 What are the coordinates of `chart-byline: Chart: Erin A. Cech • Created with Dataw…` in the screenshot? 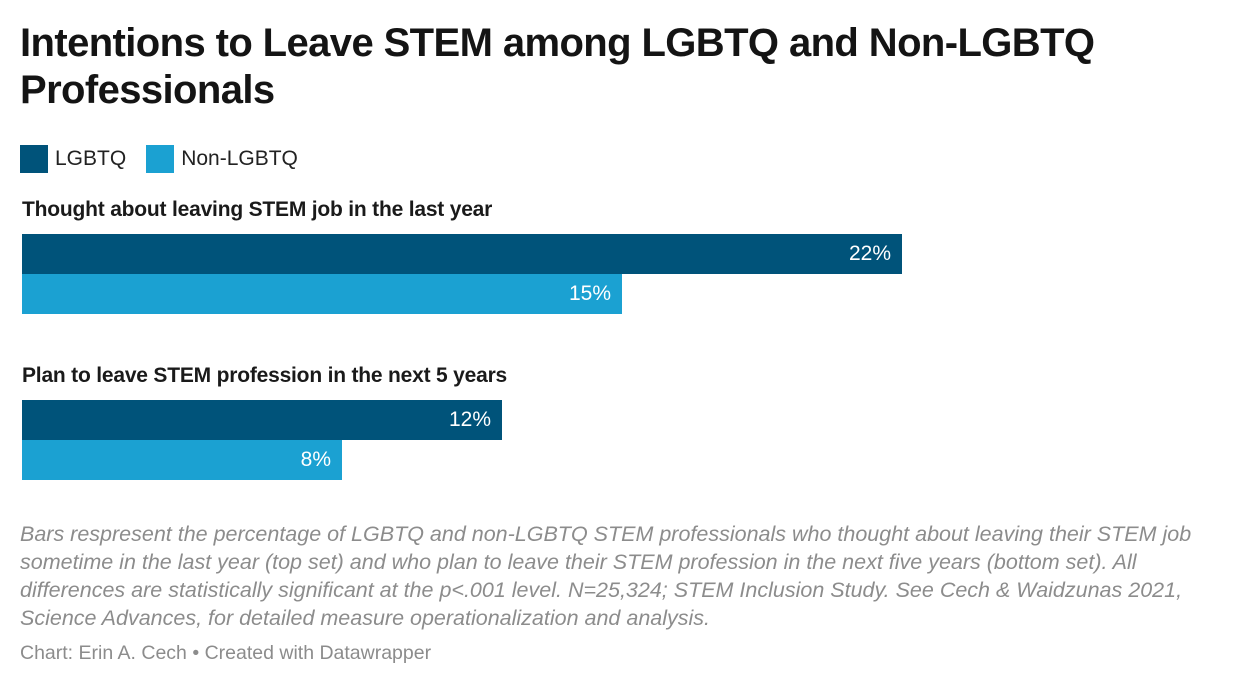 It's located at (226, 653).